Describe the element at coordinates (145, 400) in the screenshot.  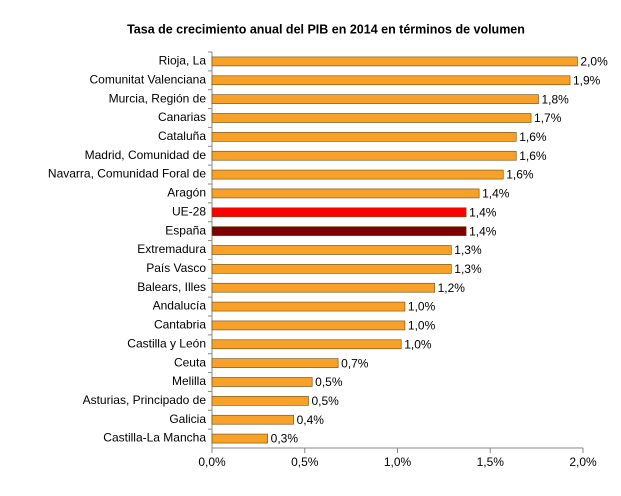
I see `y-tick-label: Asturias, Principado de` at that location.